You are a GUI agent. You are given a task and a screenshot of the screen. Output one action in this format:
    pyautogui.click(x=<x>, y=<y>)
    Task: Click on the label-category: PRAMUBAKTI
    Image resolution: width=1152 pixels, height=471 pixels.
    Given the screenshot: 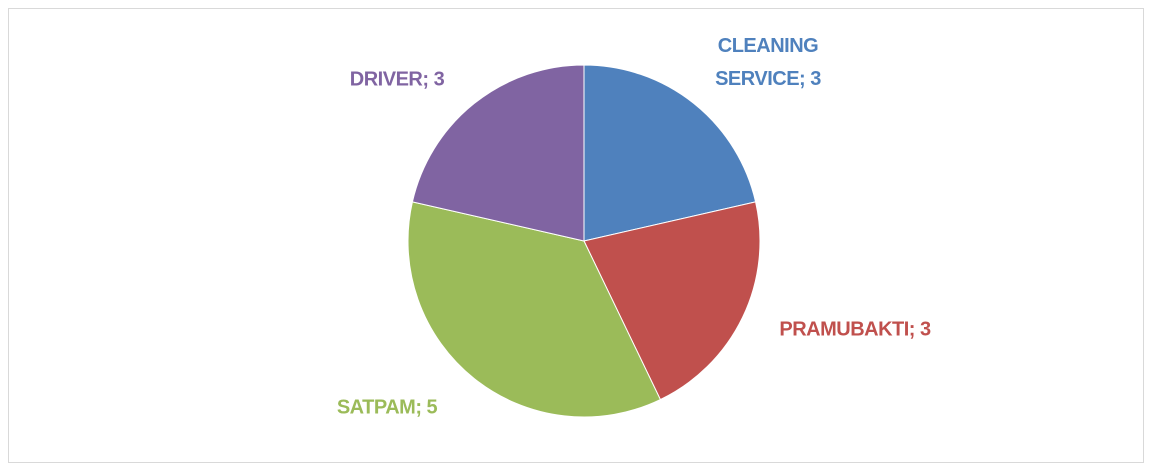 What is the action you would take?
    pyautogui.click(x=844, y=329)
    